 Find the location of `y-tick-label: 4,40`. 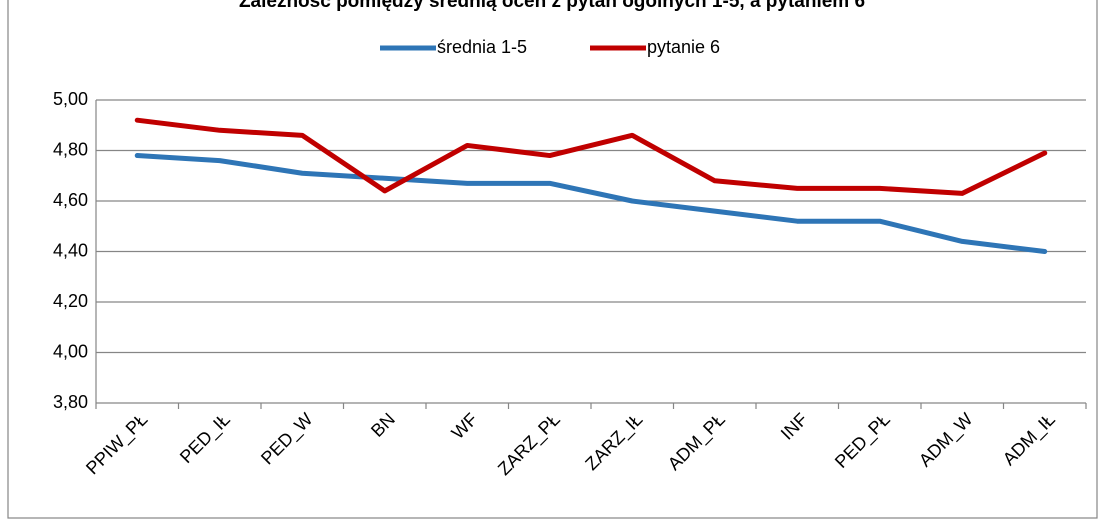

y-tick-label: 4,40 is located at coordinates (70, 250).